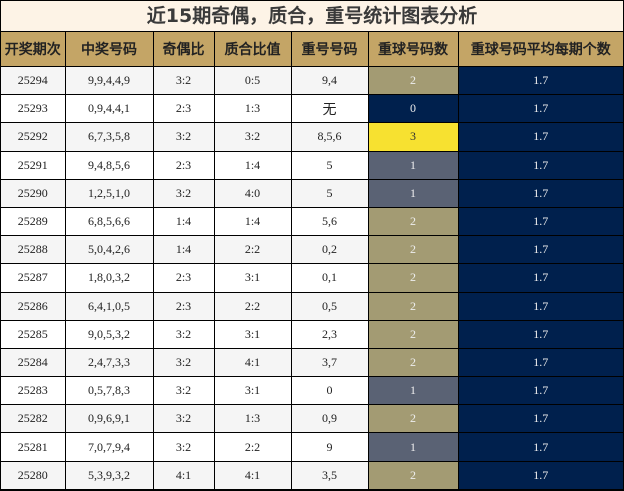 This screenshot has height=491, width=624. What do you see at coordinates (252, 391) in the screenshot?
I see `prime-composite-cell: 3:1` at bounding box center [252, 391].